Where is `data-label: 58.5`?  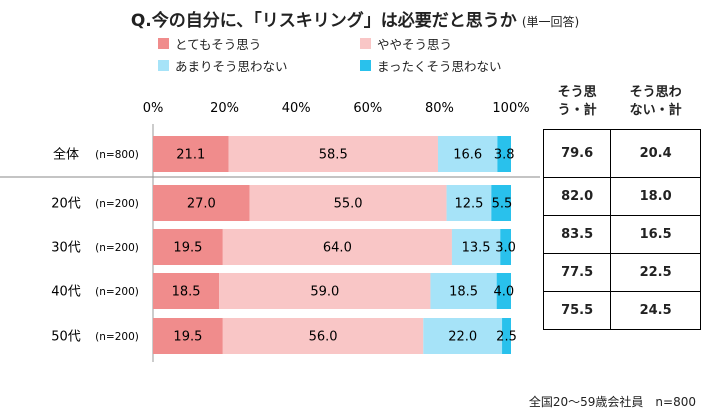
data-label: 58.5 is located at coordinates (333, 155).